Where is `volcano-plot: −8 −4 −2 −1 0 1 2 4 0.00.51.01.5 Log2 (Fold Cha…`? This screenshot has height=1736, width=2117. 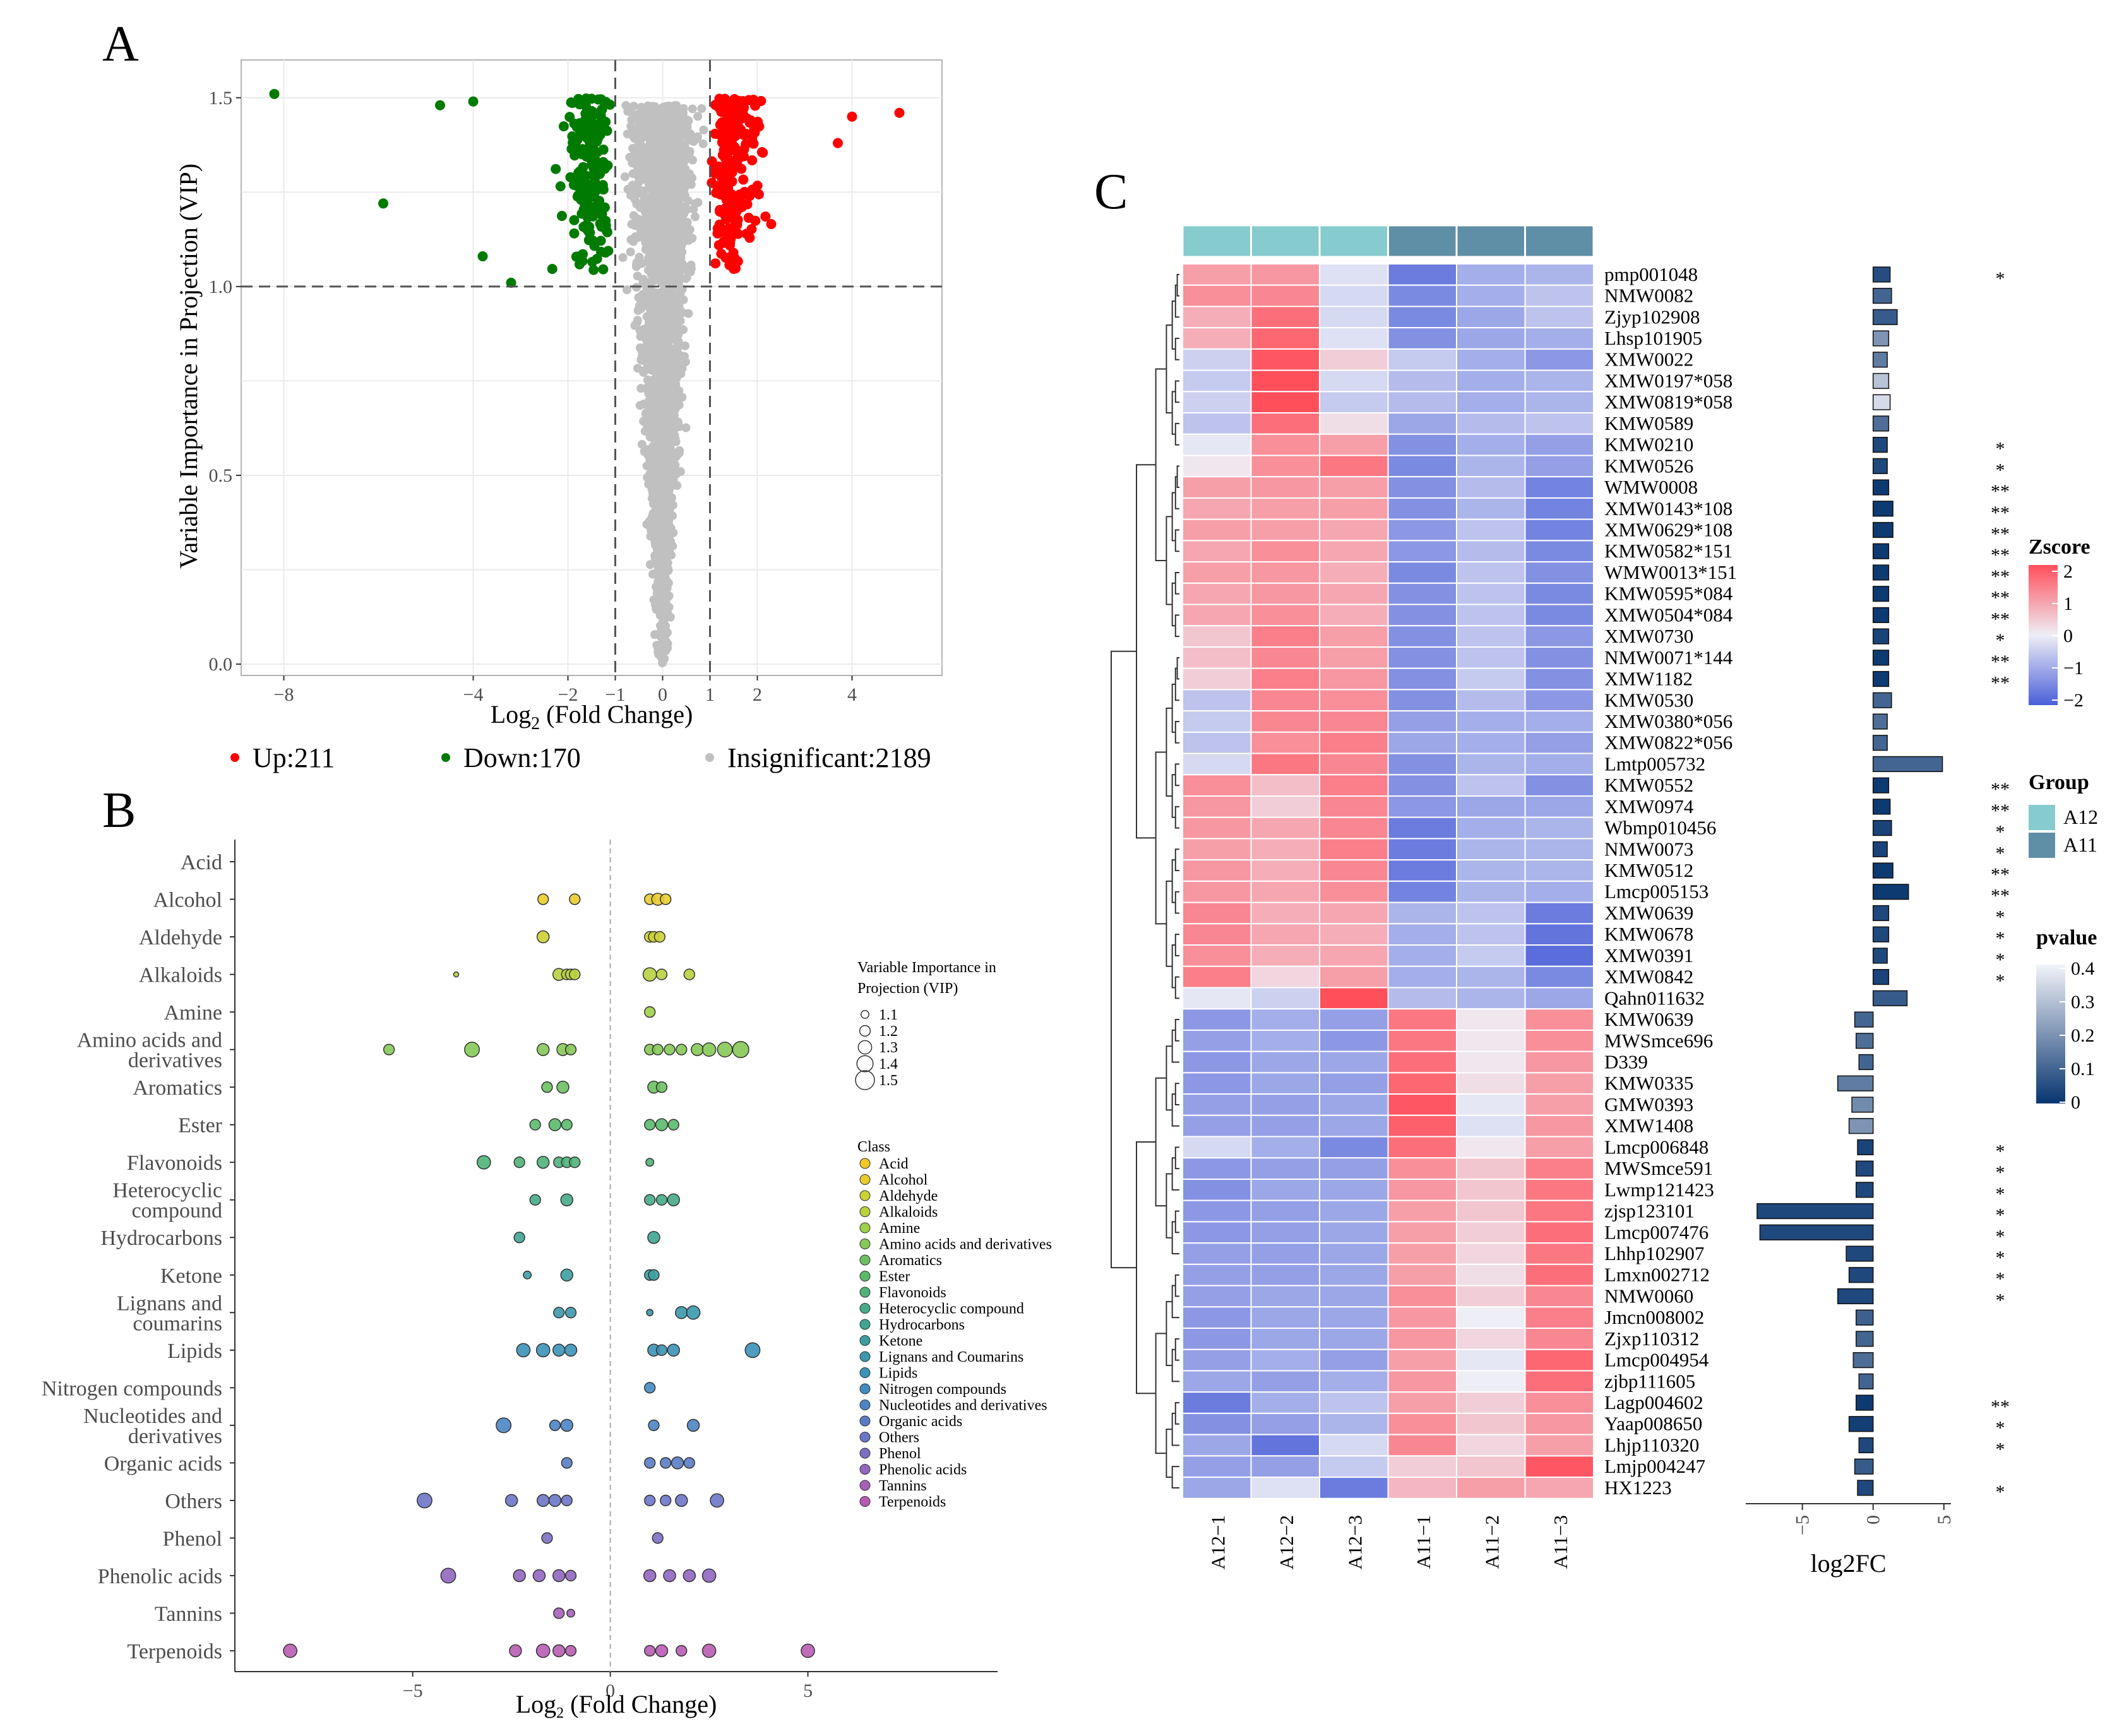
volcano-plot: −8 −4 −2 −1 0 1 2 4 0.00.51.01.5 Log2 (Fold Cha… is located at coordinates (558, 416).